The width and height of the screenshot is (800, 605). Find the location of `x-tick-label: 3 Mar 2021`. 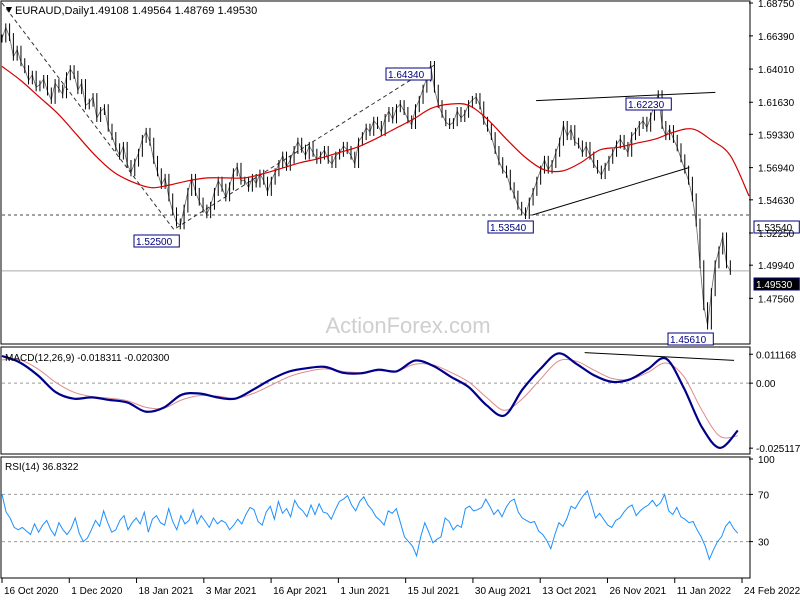

x-tick-label: 3 Mar 2021 is located at coordinates (231, 591).